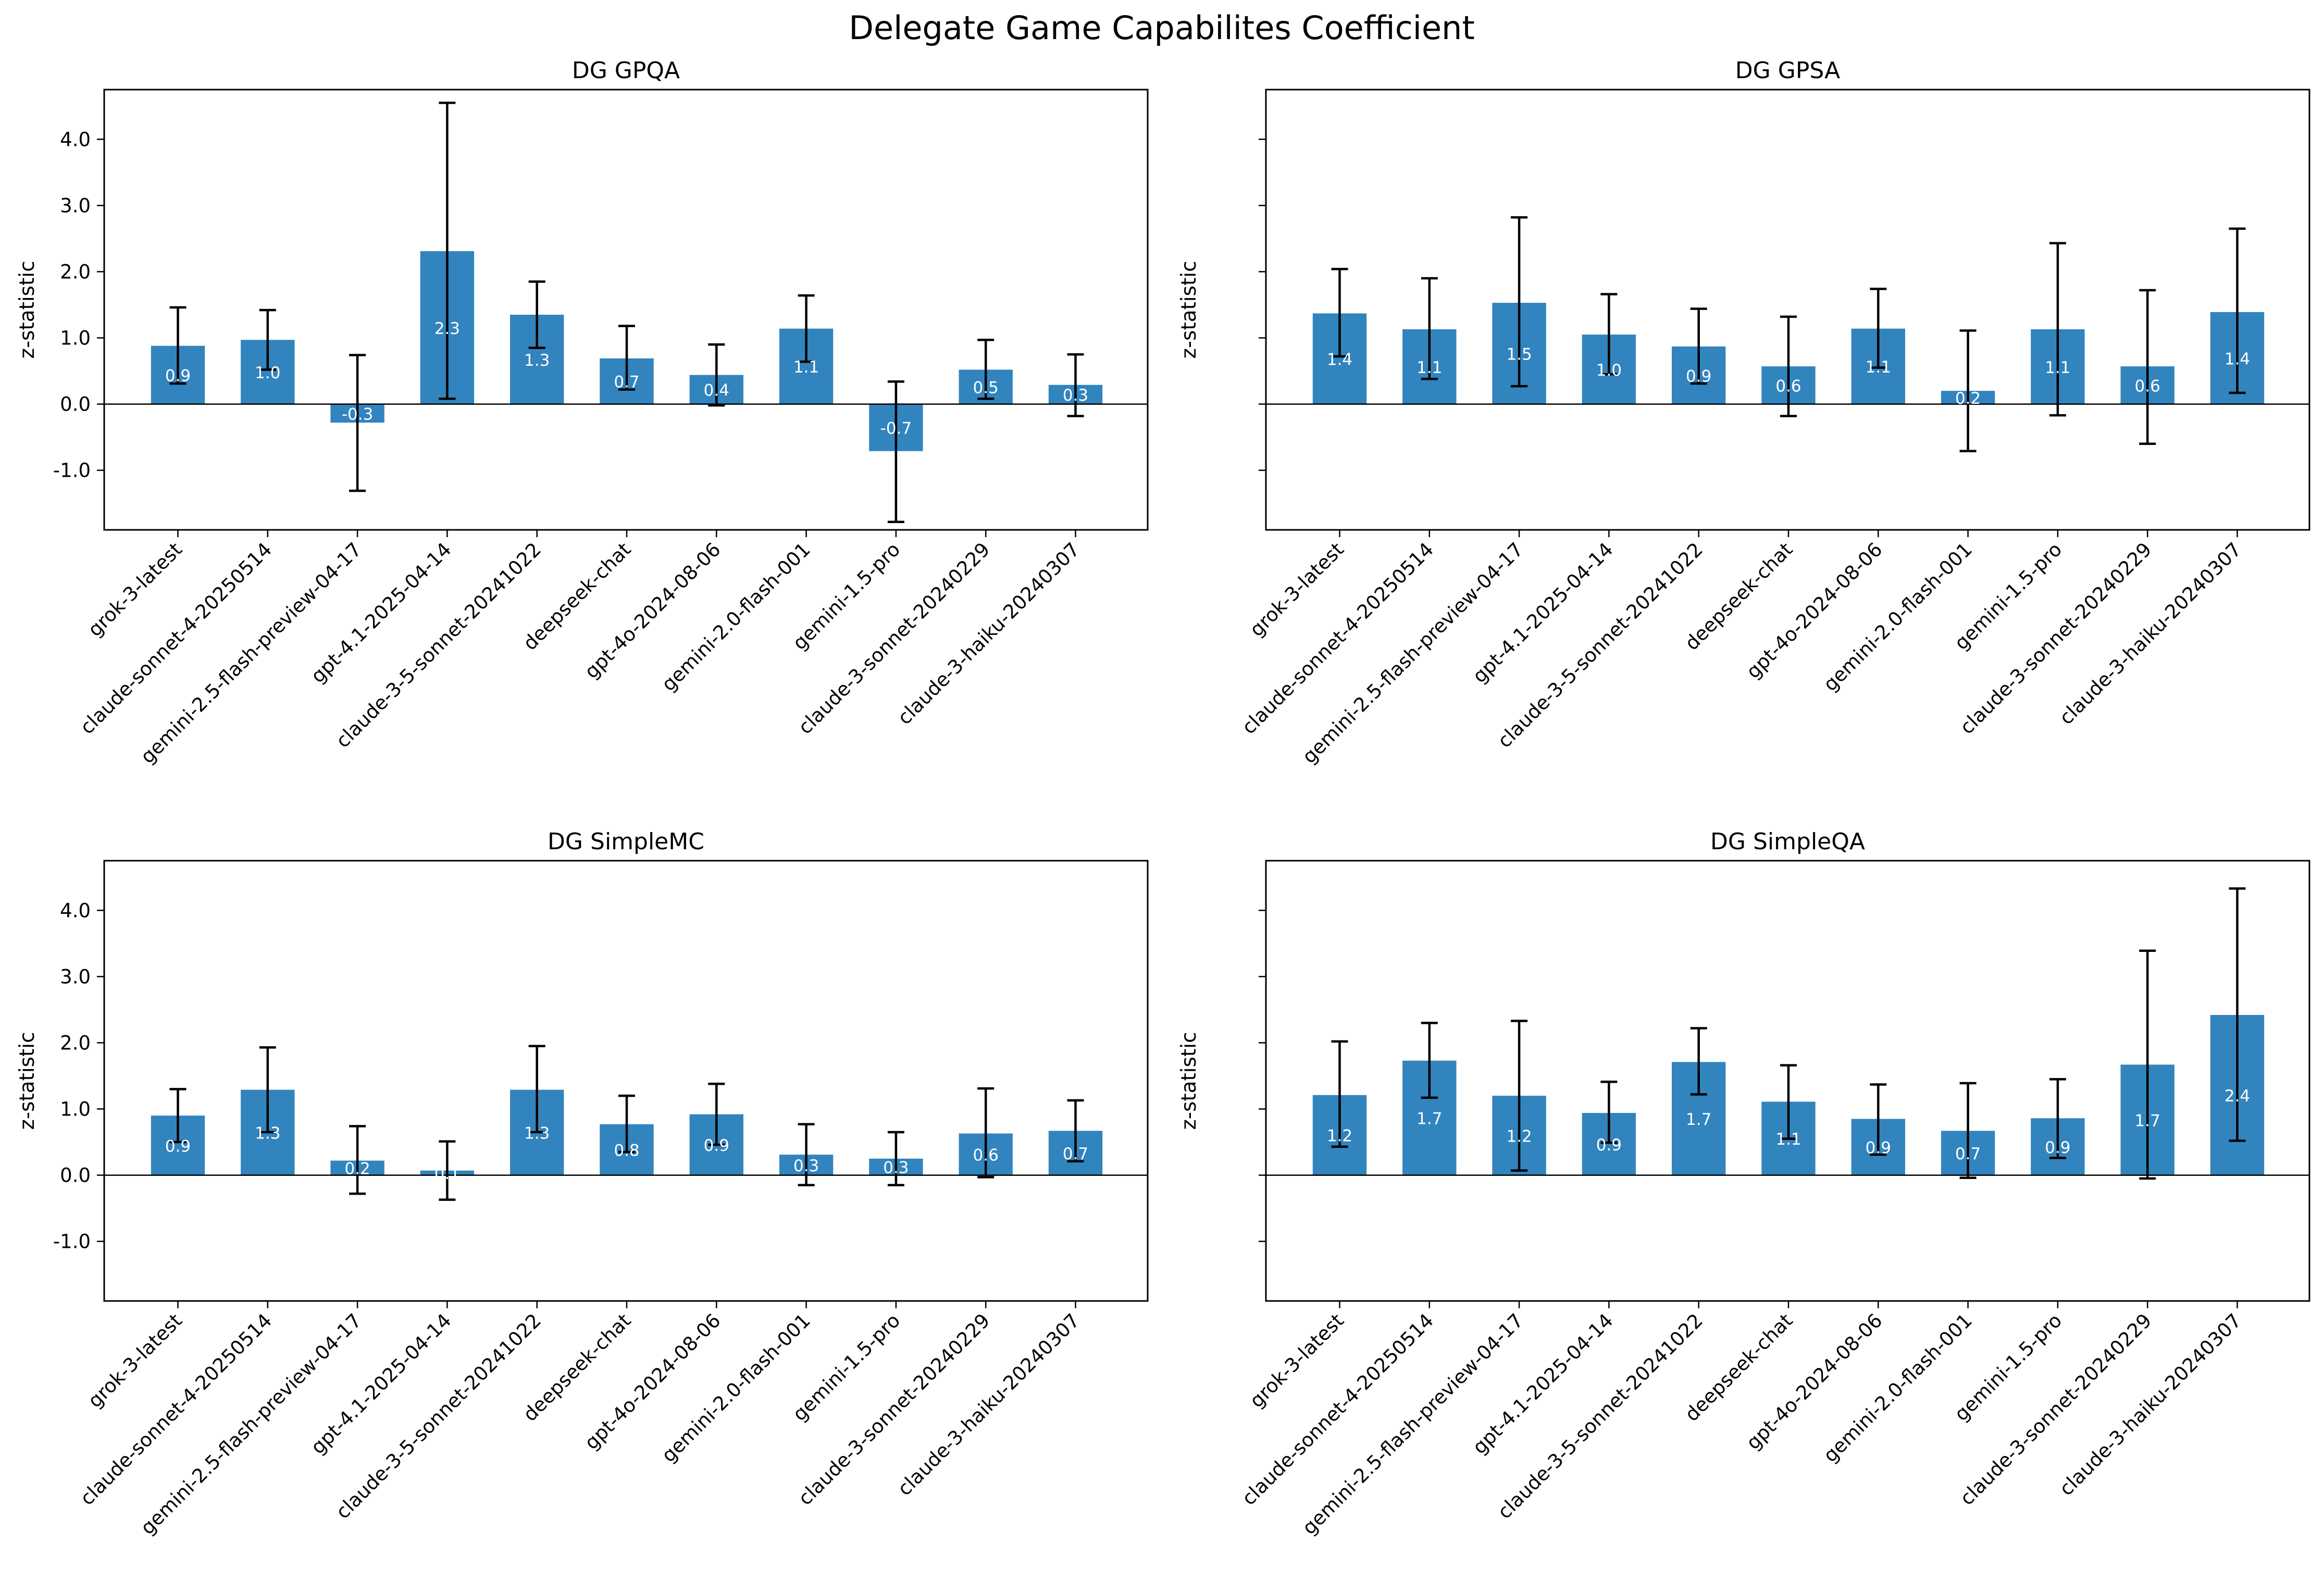 The image size is (2324, 1587). I want to click on data-label-claude-3-5-sonnet-20241022: 0.9, so click(1698, 376).